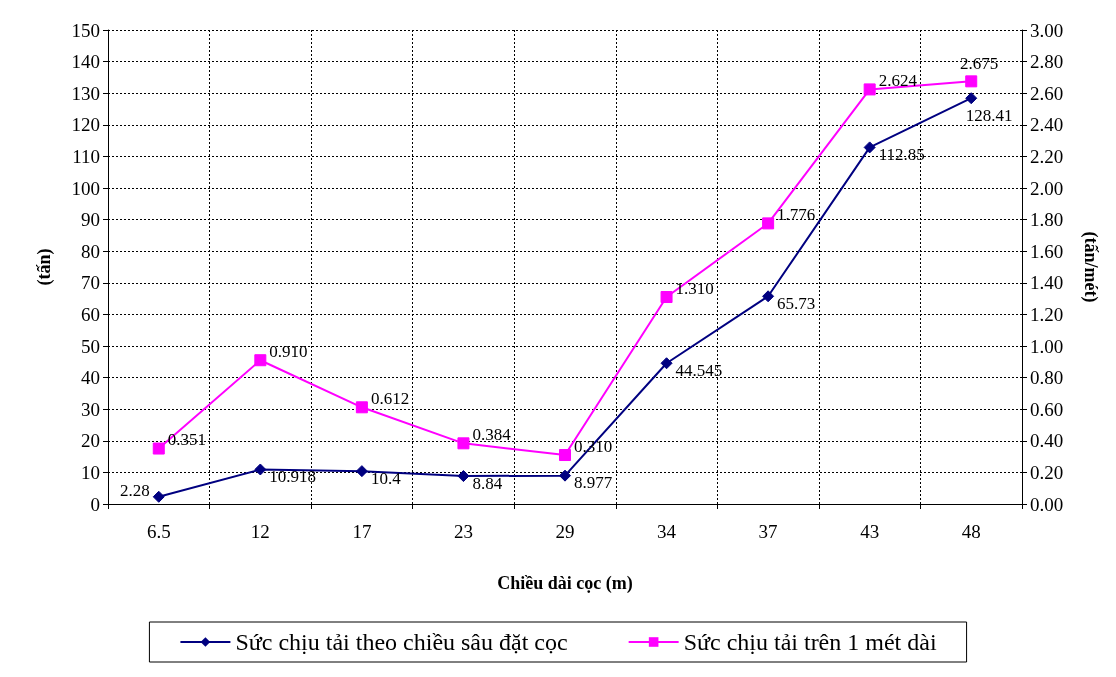 Image resolution: width=1116 pixels, height=677 pixels. What do you see at coordinates (86, 156) in the screenshot?
I see `y-tick-label: 110` at bounding box center [86, 156].